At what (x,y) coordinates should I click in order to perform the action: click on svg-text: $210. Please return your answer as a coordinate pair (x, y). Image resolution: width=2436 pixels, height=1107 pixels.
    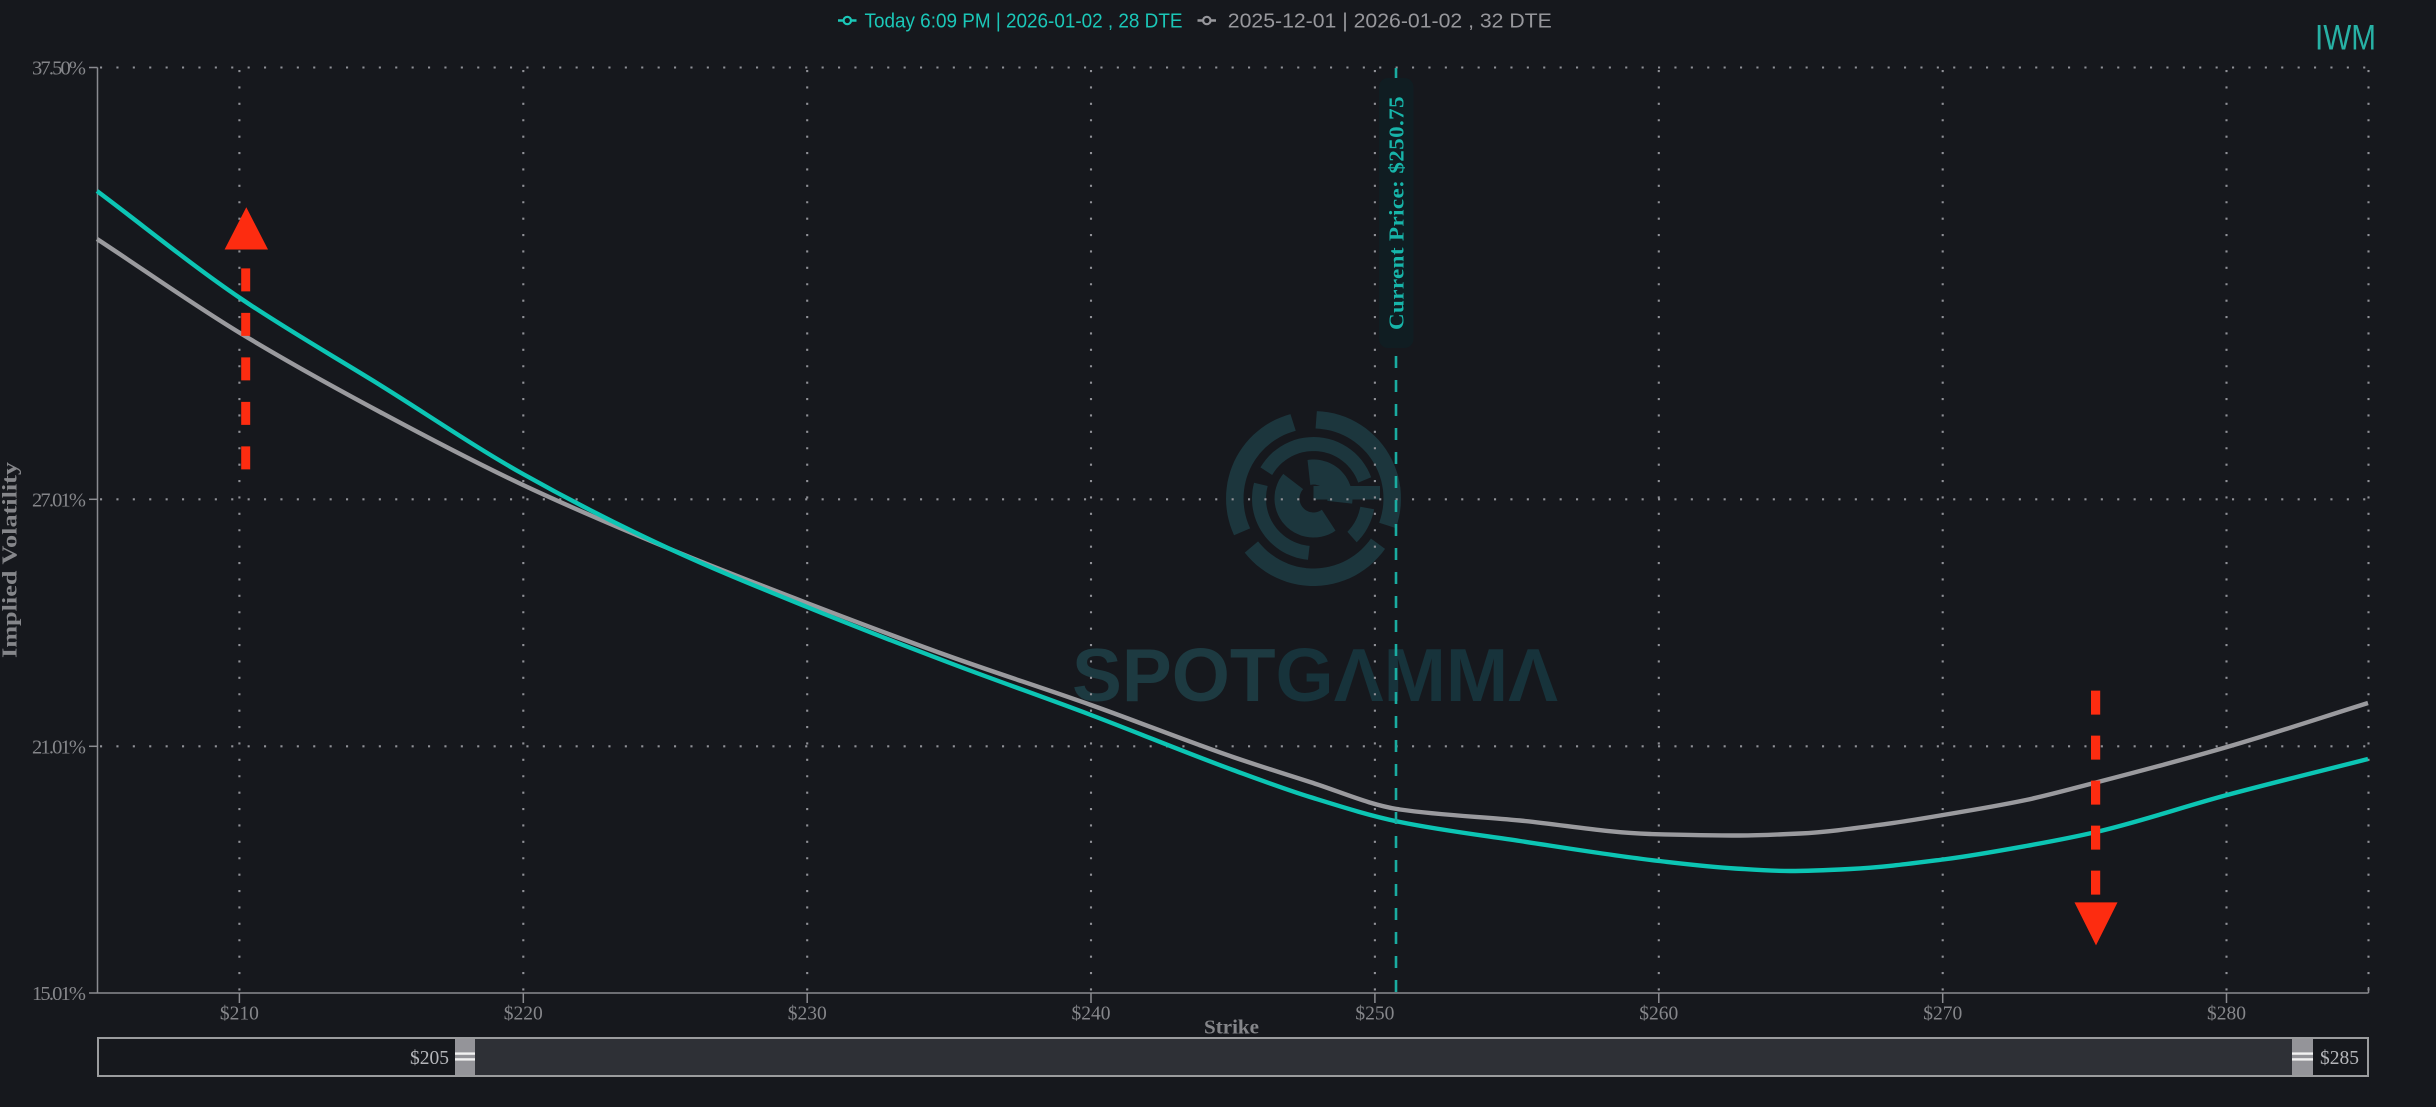
    Looking at the image, I should click on (239, 1014).